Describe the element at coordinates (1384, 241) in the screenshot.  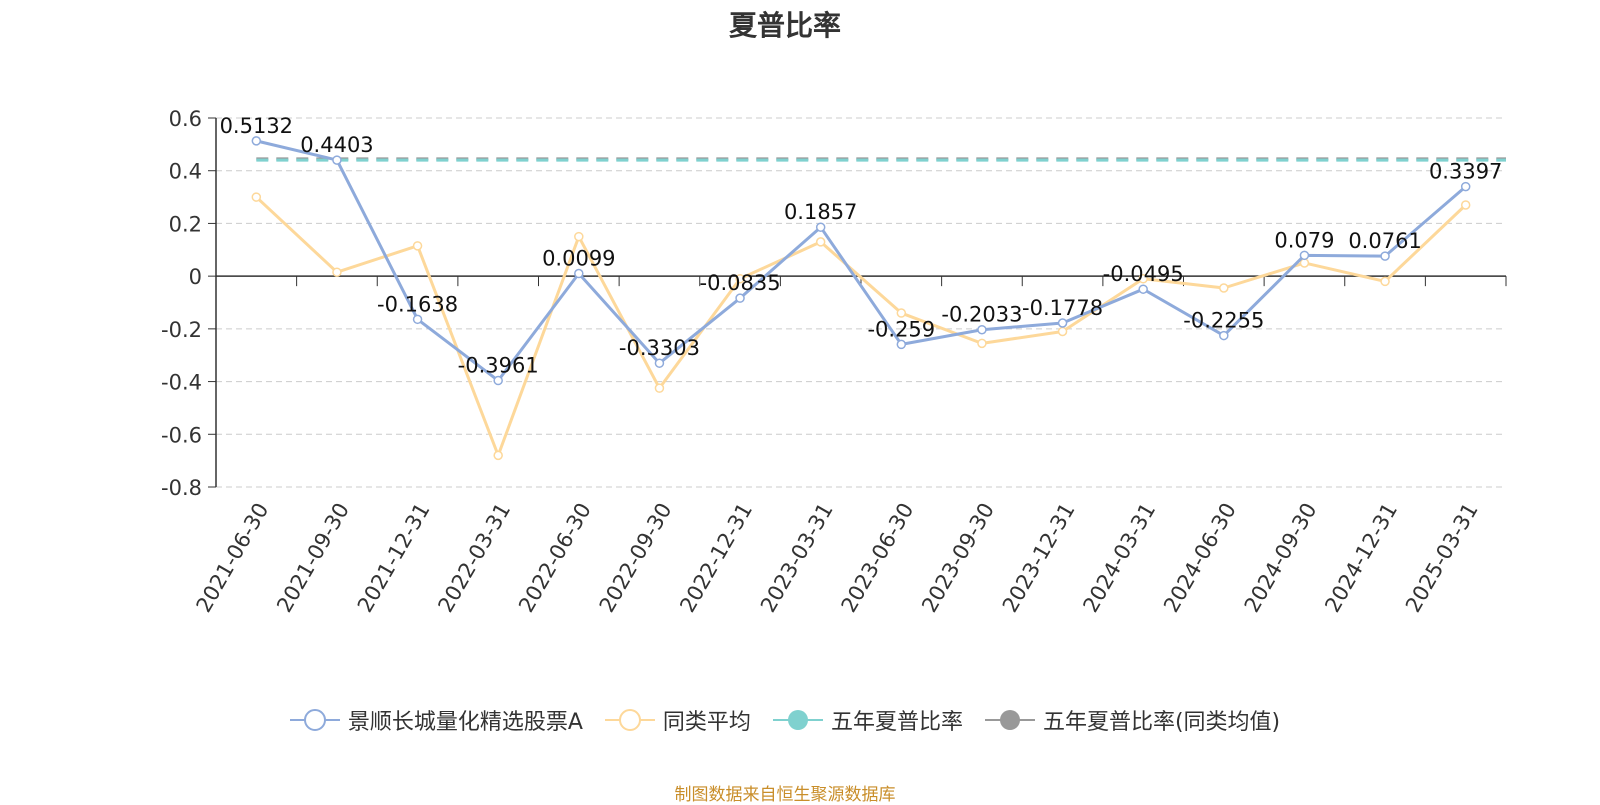
I see `data-label: 0.0761` at that location.